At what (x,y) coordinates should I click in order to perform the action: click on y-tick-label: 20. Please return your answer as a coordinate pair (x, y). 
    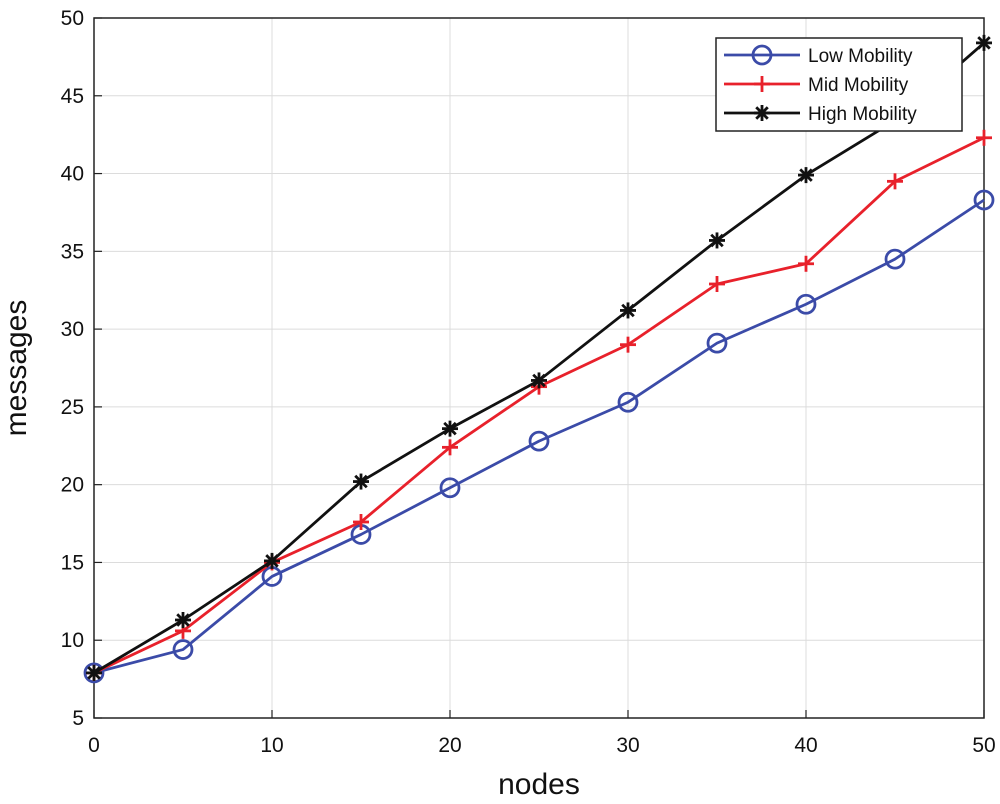
    Looking at the image, I should click on (72, 485).